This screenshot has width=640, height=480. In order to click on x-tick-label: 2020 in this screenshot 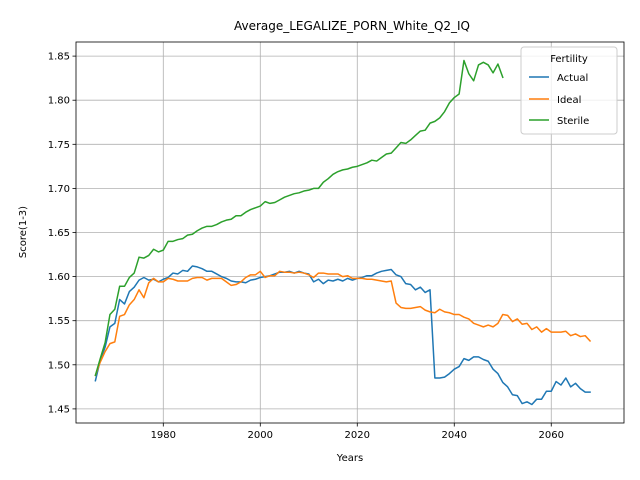, I will do `click(357, 435)`.